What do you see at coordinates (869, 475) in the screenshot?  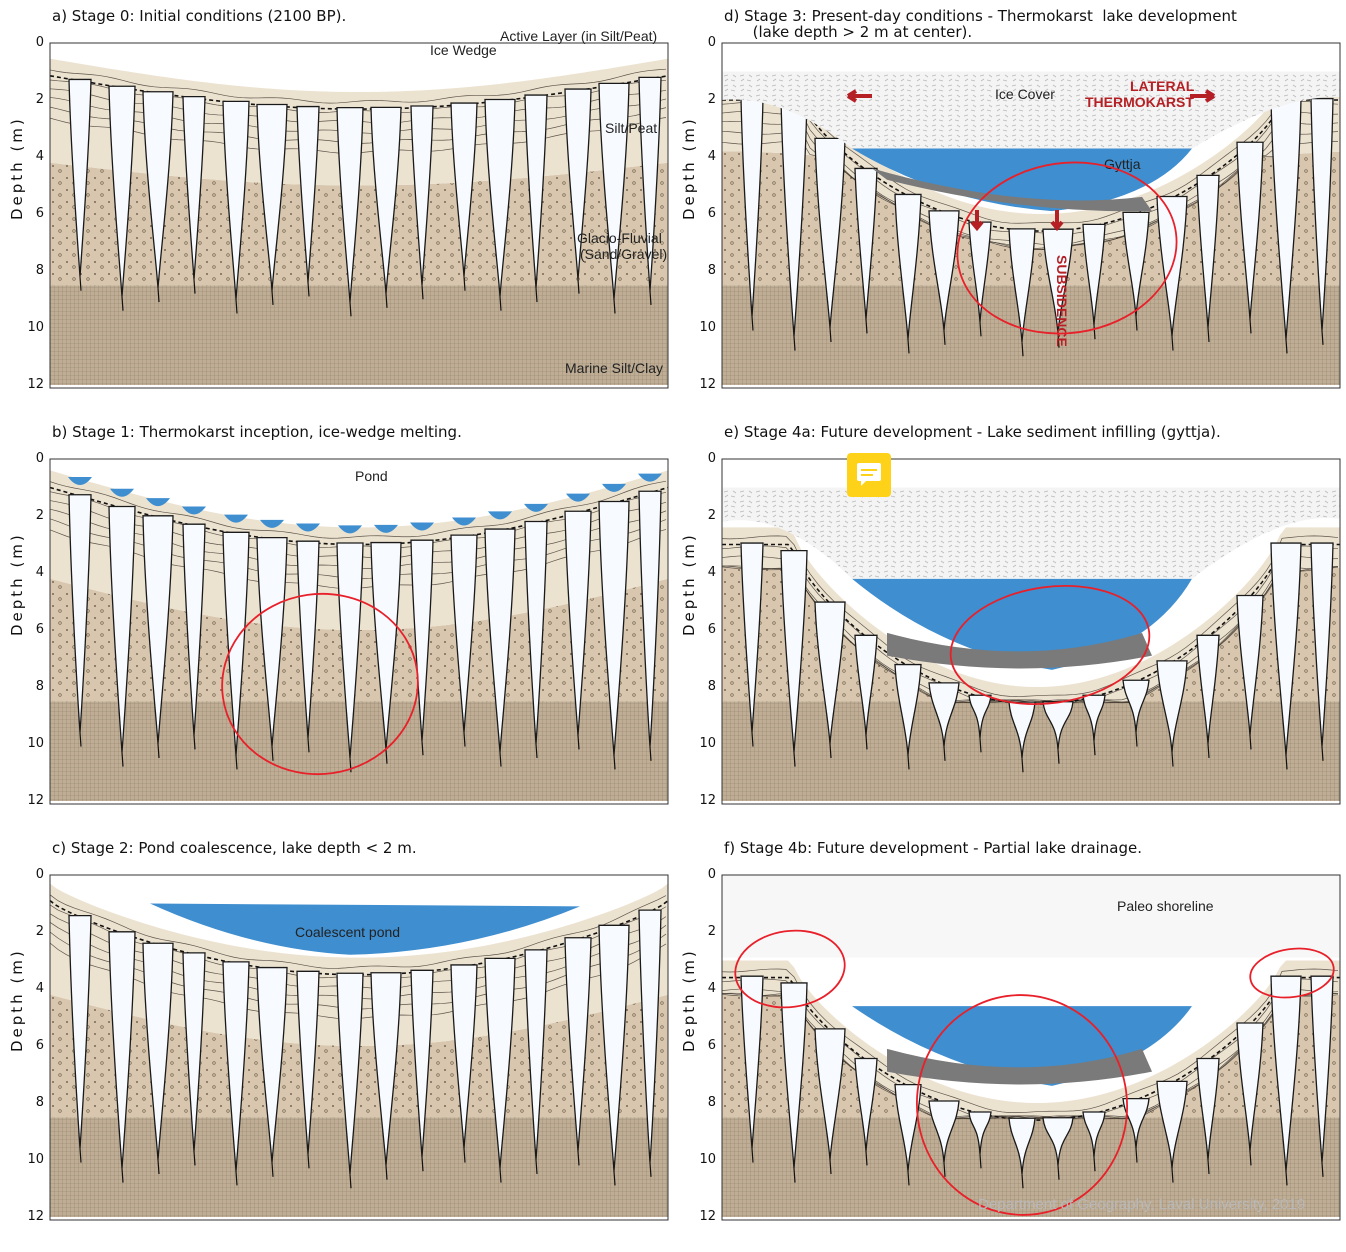 I see `comment-note-icon` at bounding box center [869, 475].